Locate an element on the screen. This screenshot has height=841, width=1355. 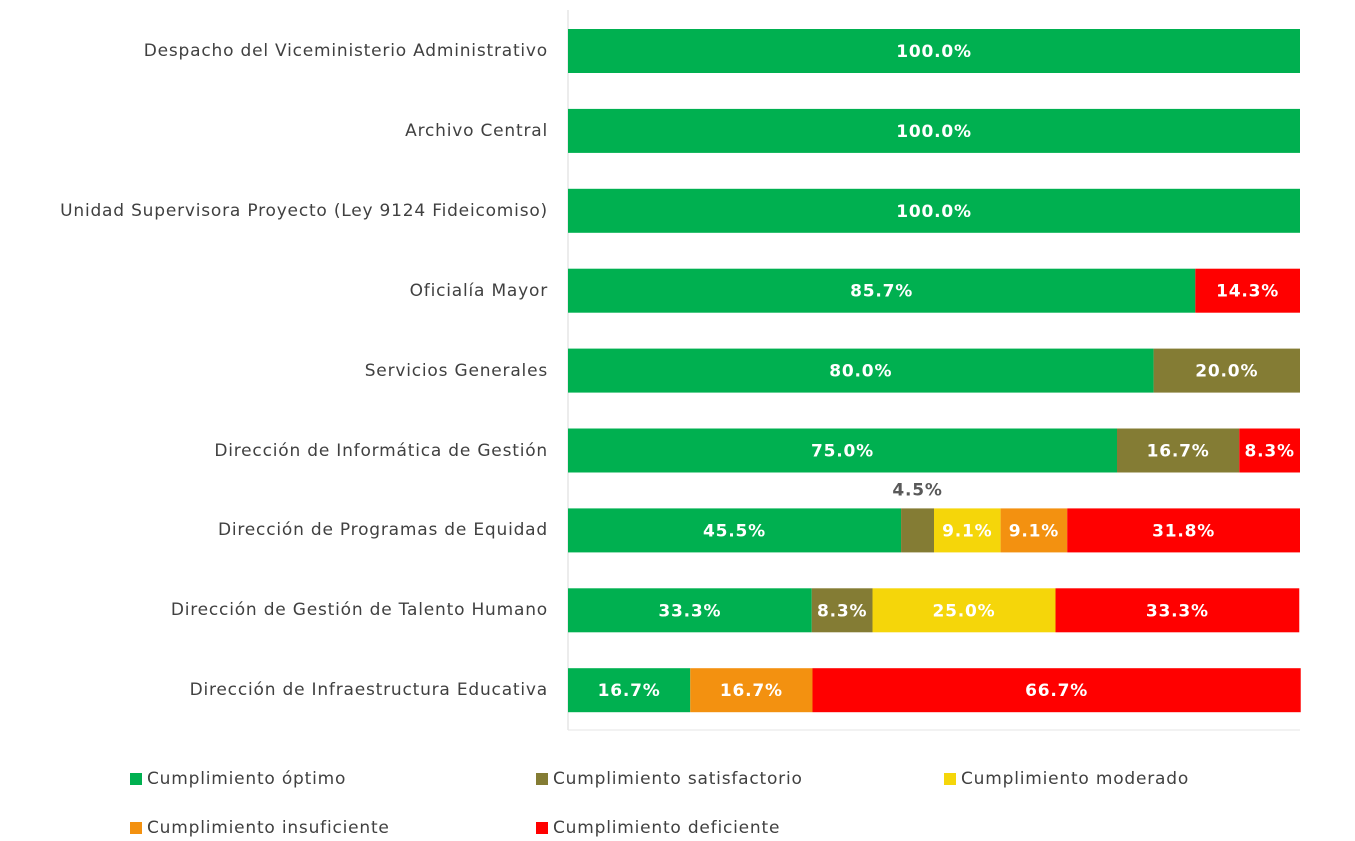
data-label: 25.0% is located at coordinates (964, 611).